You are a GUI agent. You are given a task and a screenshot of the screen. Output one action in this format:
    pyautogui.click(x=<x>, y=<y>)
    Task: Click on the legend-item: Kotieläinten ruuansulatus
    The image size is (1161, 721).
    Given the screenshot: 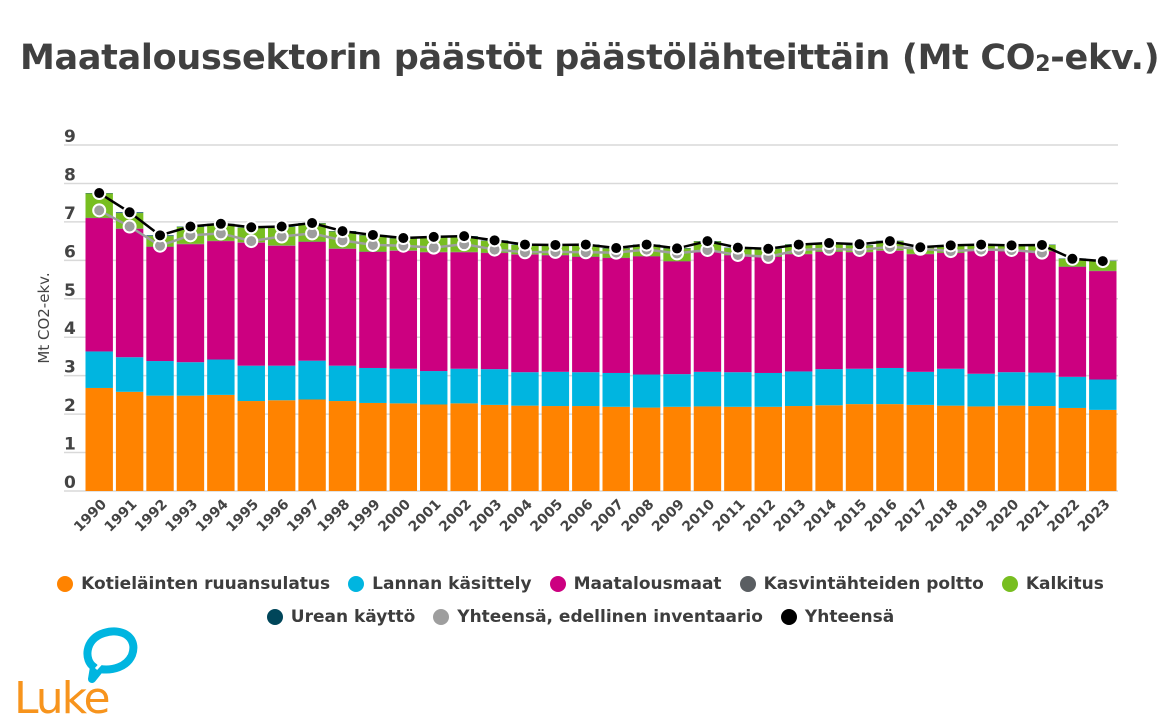 What is the action you would take?
    pyautogui.click(x=193, y=584)
    